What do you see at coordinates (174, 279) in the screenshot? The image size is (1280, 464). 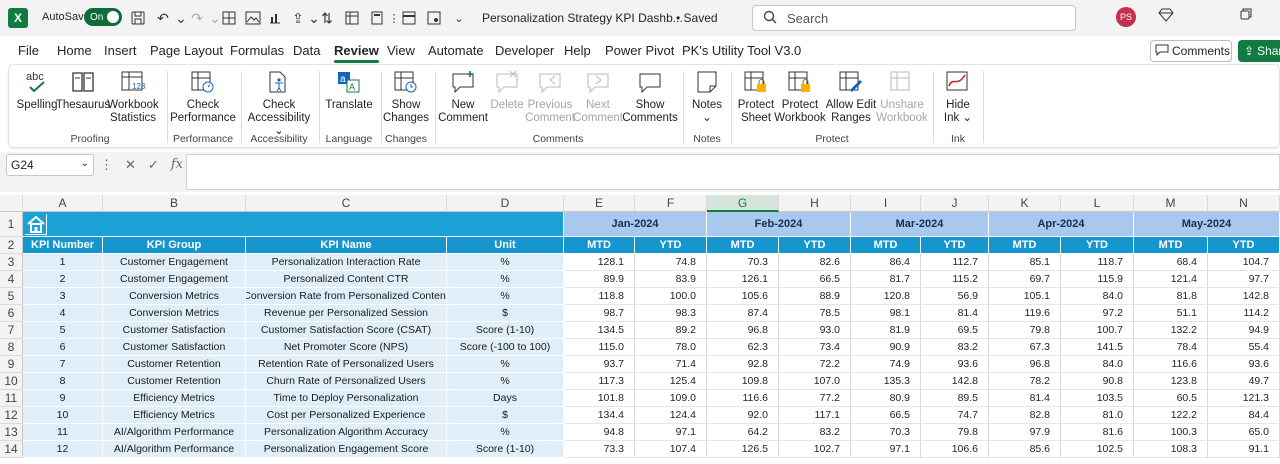 I see `kpi-group-cell: Customer Engagement` at bounding box center [174, 279].